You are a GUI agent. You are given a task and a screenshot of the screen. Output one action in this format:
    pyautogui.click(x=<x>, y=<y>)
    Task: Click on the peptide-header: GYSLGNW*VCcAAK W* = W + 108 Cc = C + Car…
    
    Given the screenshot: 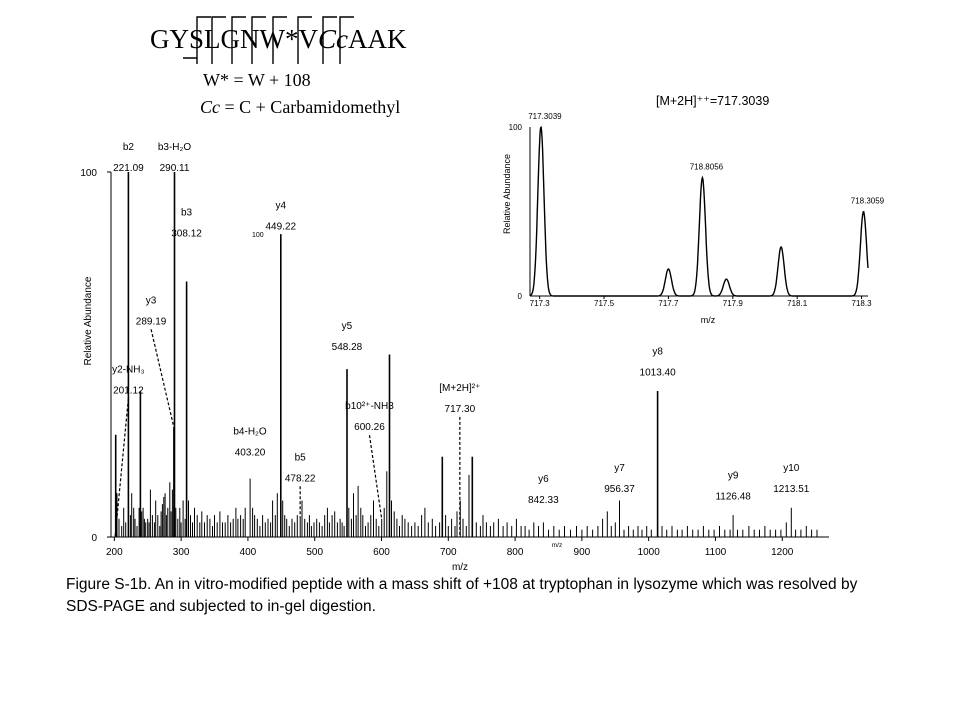 What is the action you would take?
    pyautogui.click(x=278, y=66)
    